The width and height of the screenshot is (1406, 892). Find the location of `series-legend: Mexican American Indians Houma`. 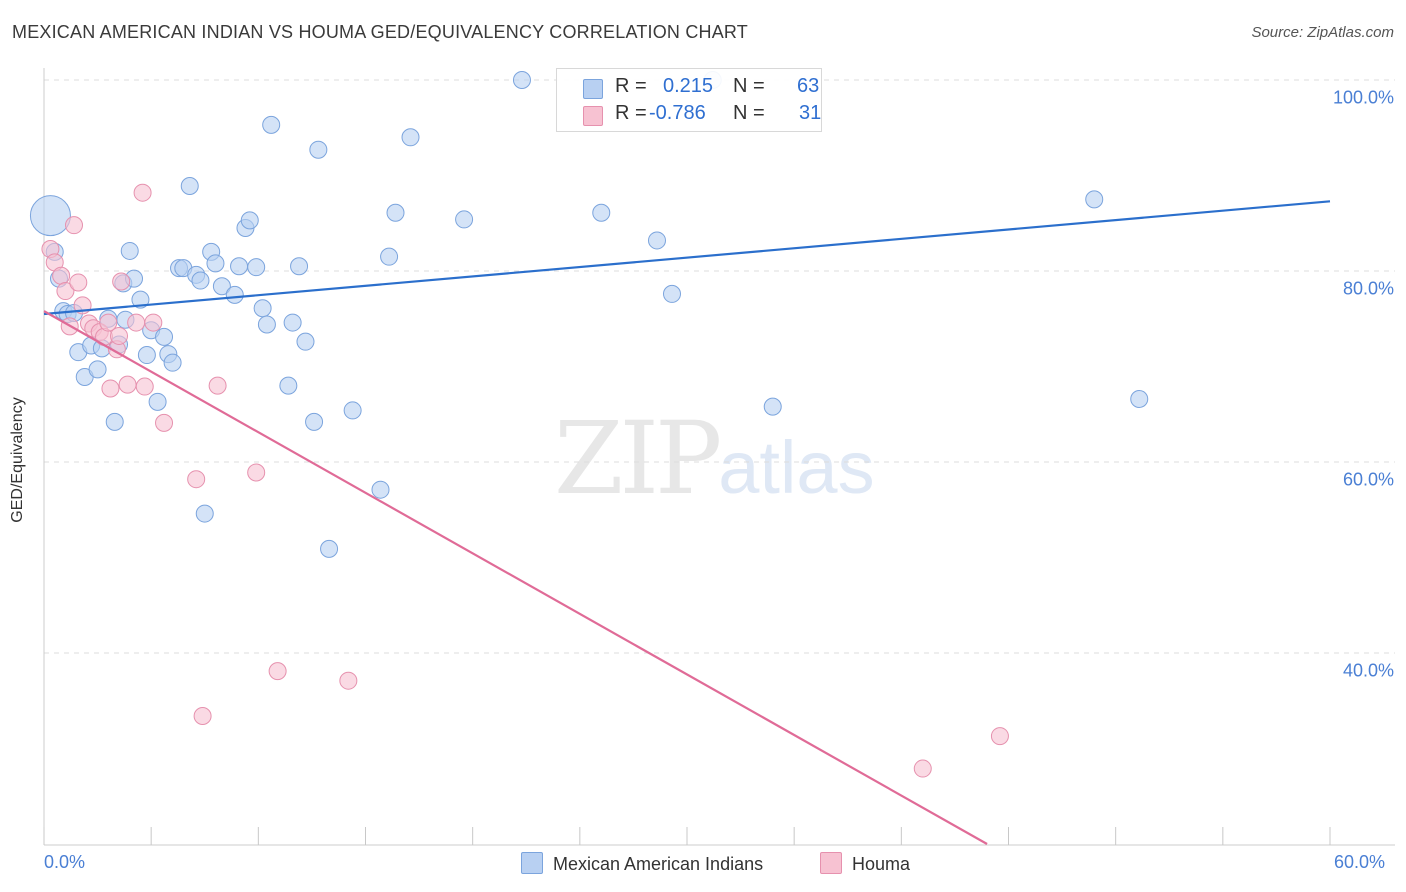

series-legend: Mexican American Indians Houma is located at coordinates (703, 865).